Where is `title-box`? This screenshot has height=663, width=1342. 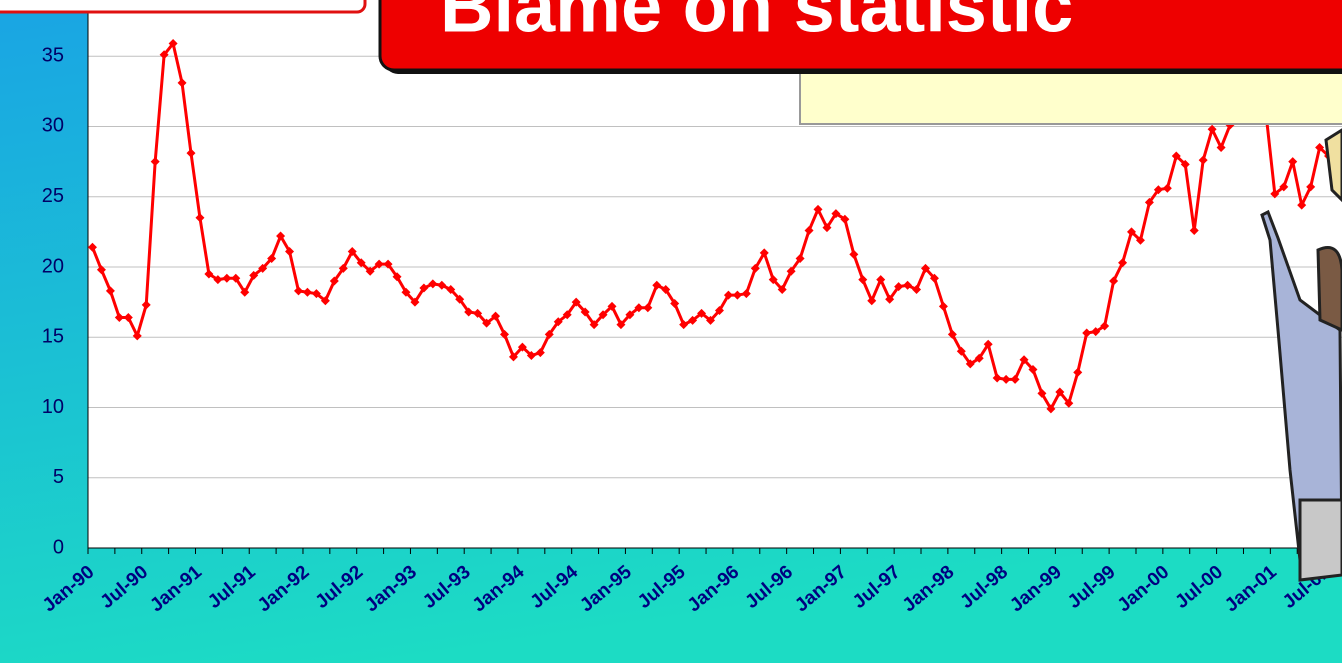 title-box is located at coordinates (860, 36).